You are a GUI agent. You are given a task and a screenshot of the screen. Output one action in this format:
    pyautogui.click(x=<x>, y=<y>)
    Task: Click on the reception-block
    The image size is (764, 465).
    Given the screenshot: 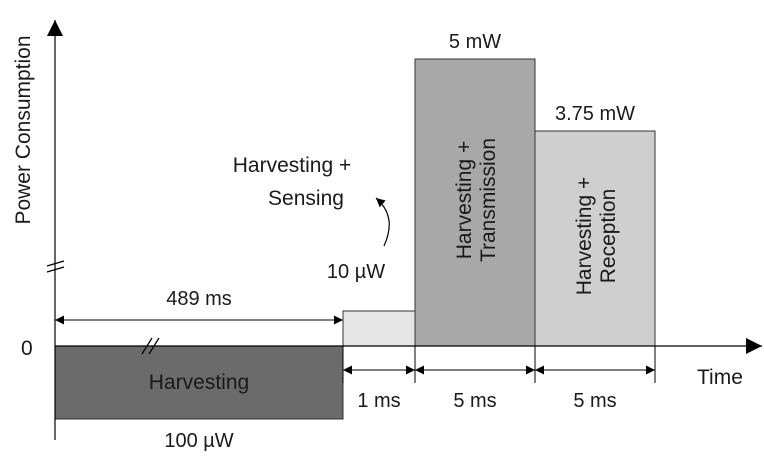 What is the action you would take?
    pyautogui.click(x=595, y=238)
    